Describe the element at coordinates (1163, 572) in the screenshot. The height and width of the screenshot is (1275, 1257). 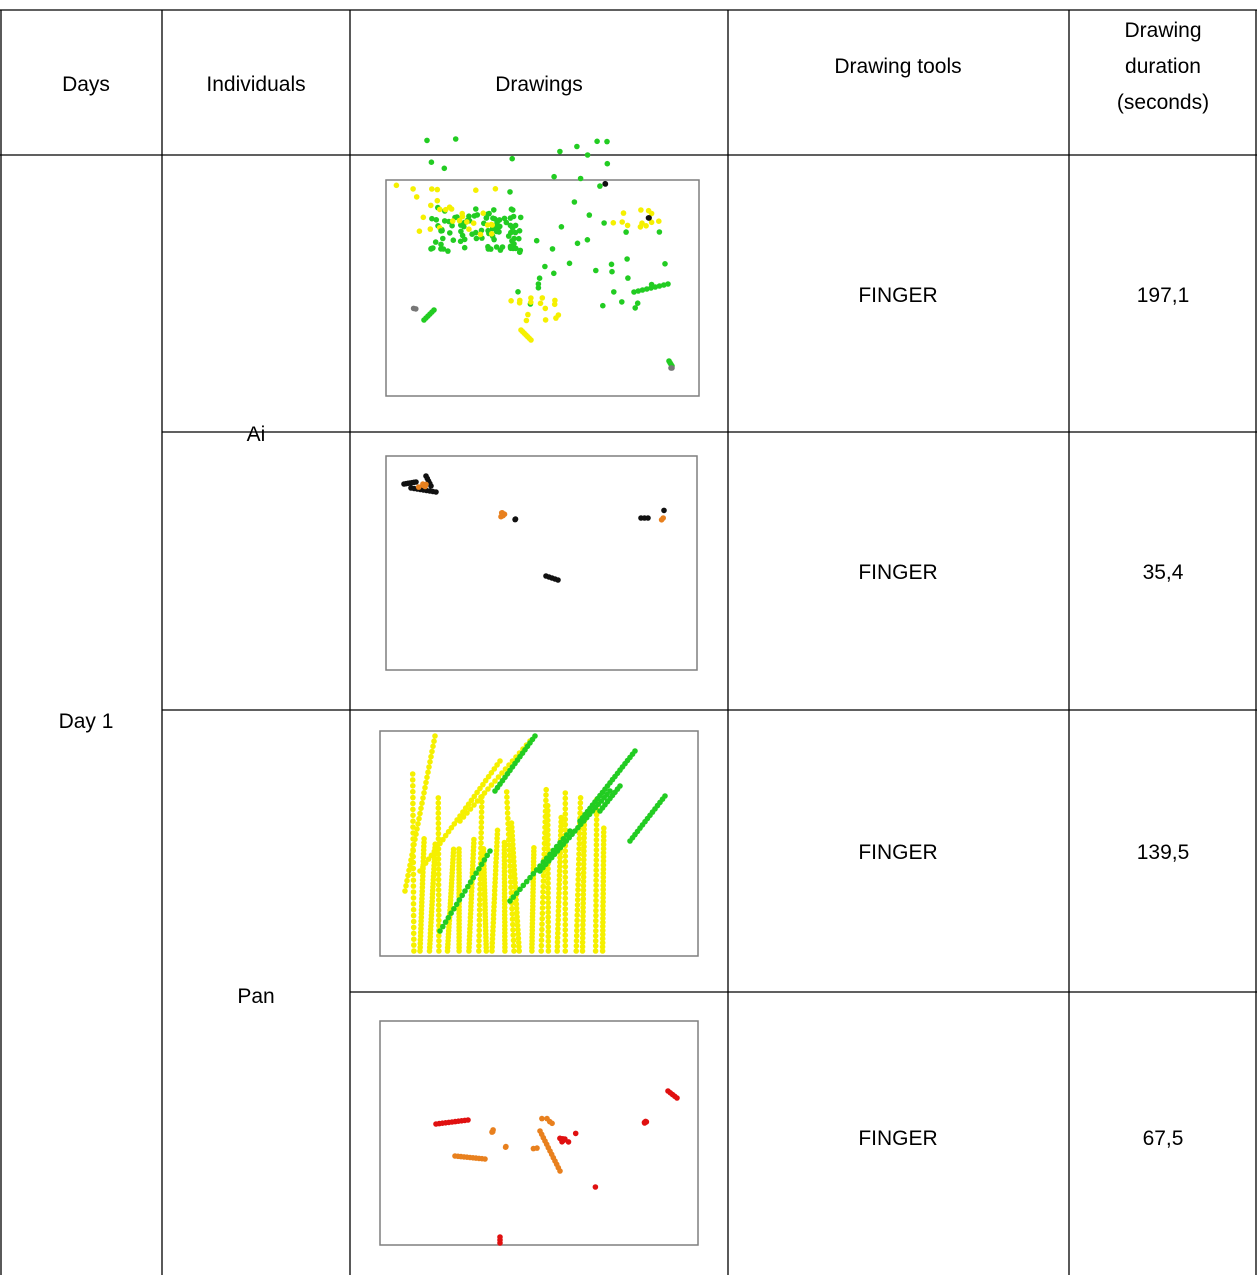
I see `duration-cell: 35,4` at that location.